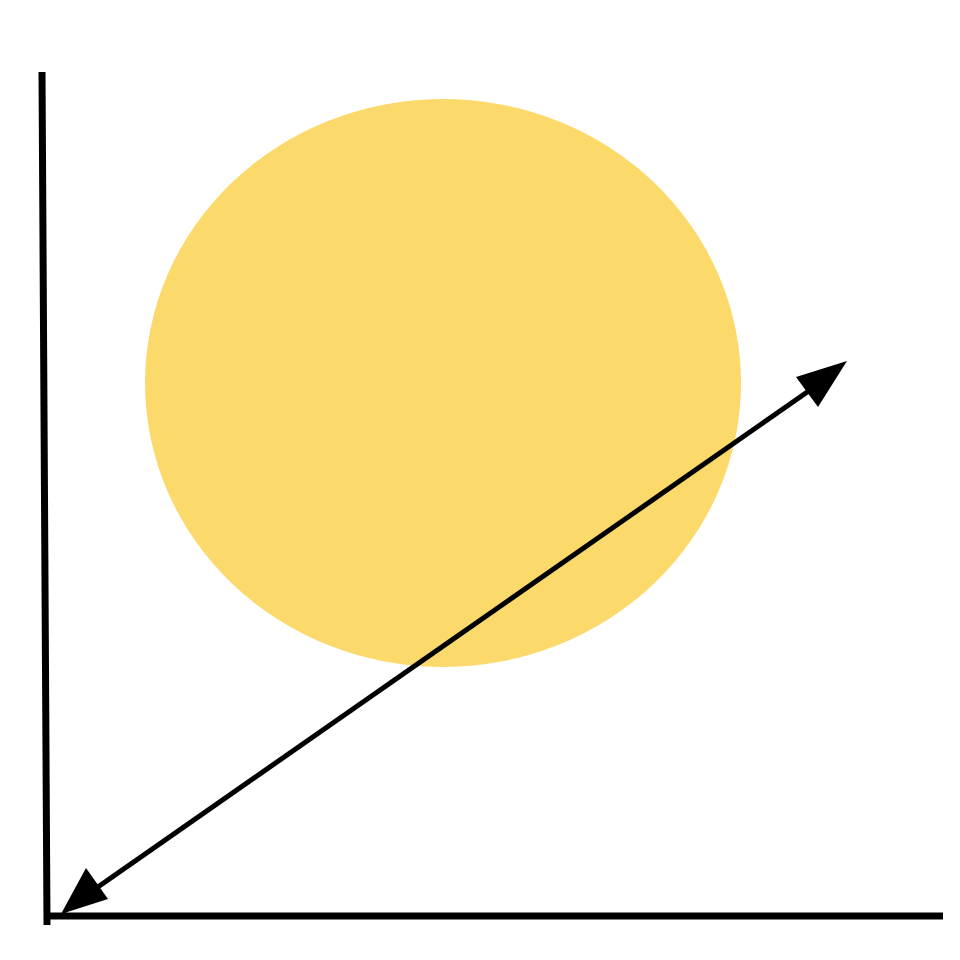 The width and height of the screenshot is (960, 960). I want to click on vertical-axis-line, so click(44, 498).